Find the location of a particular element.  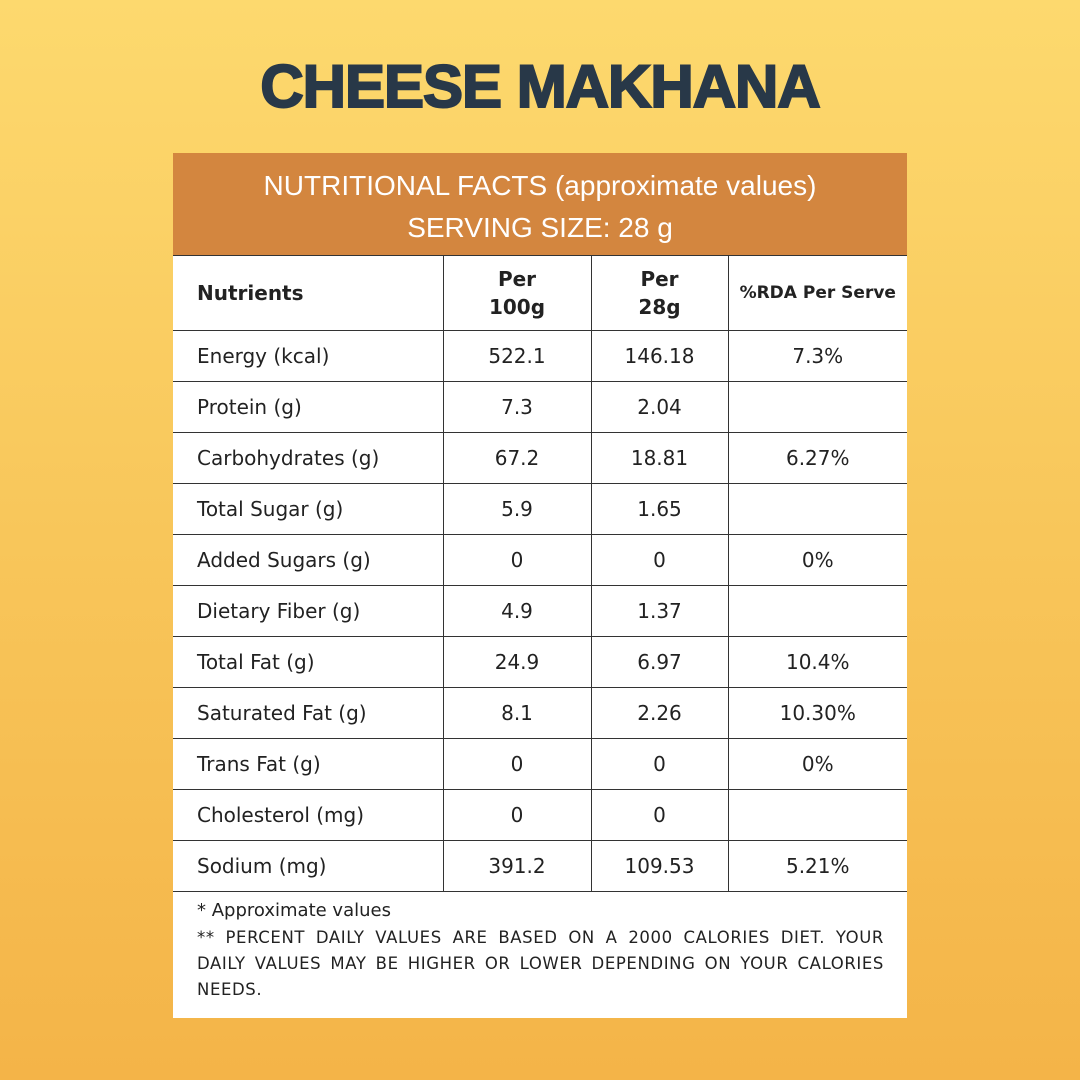

table-row: Added Sugars (g) 0 0 0% is located at coordinates (540, 560).